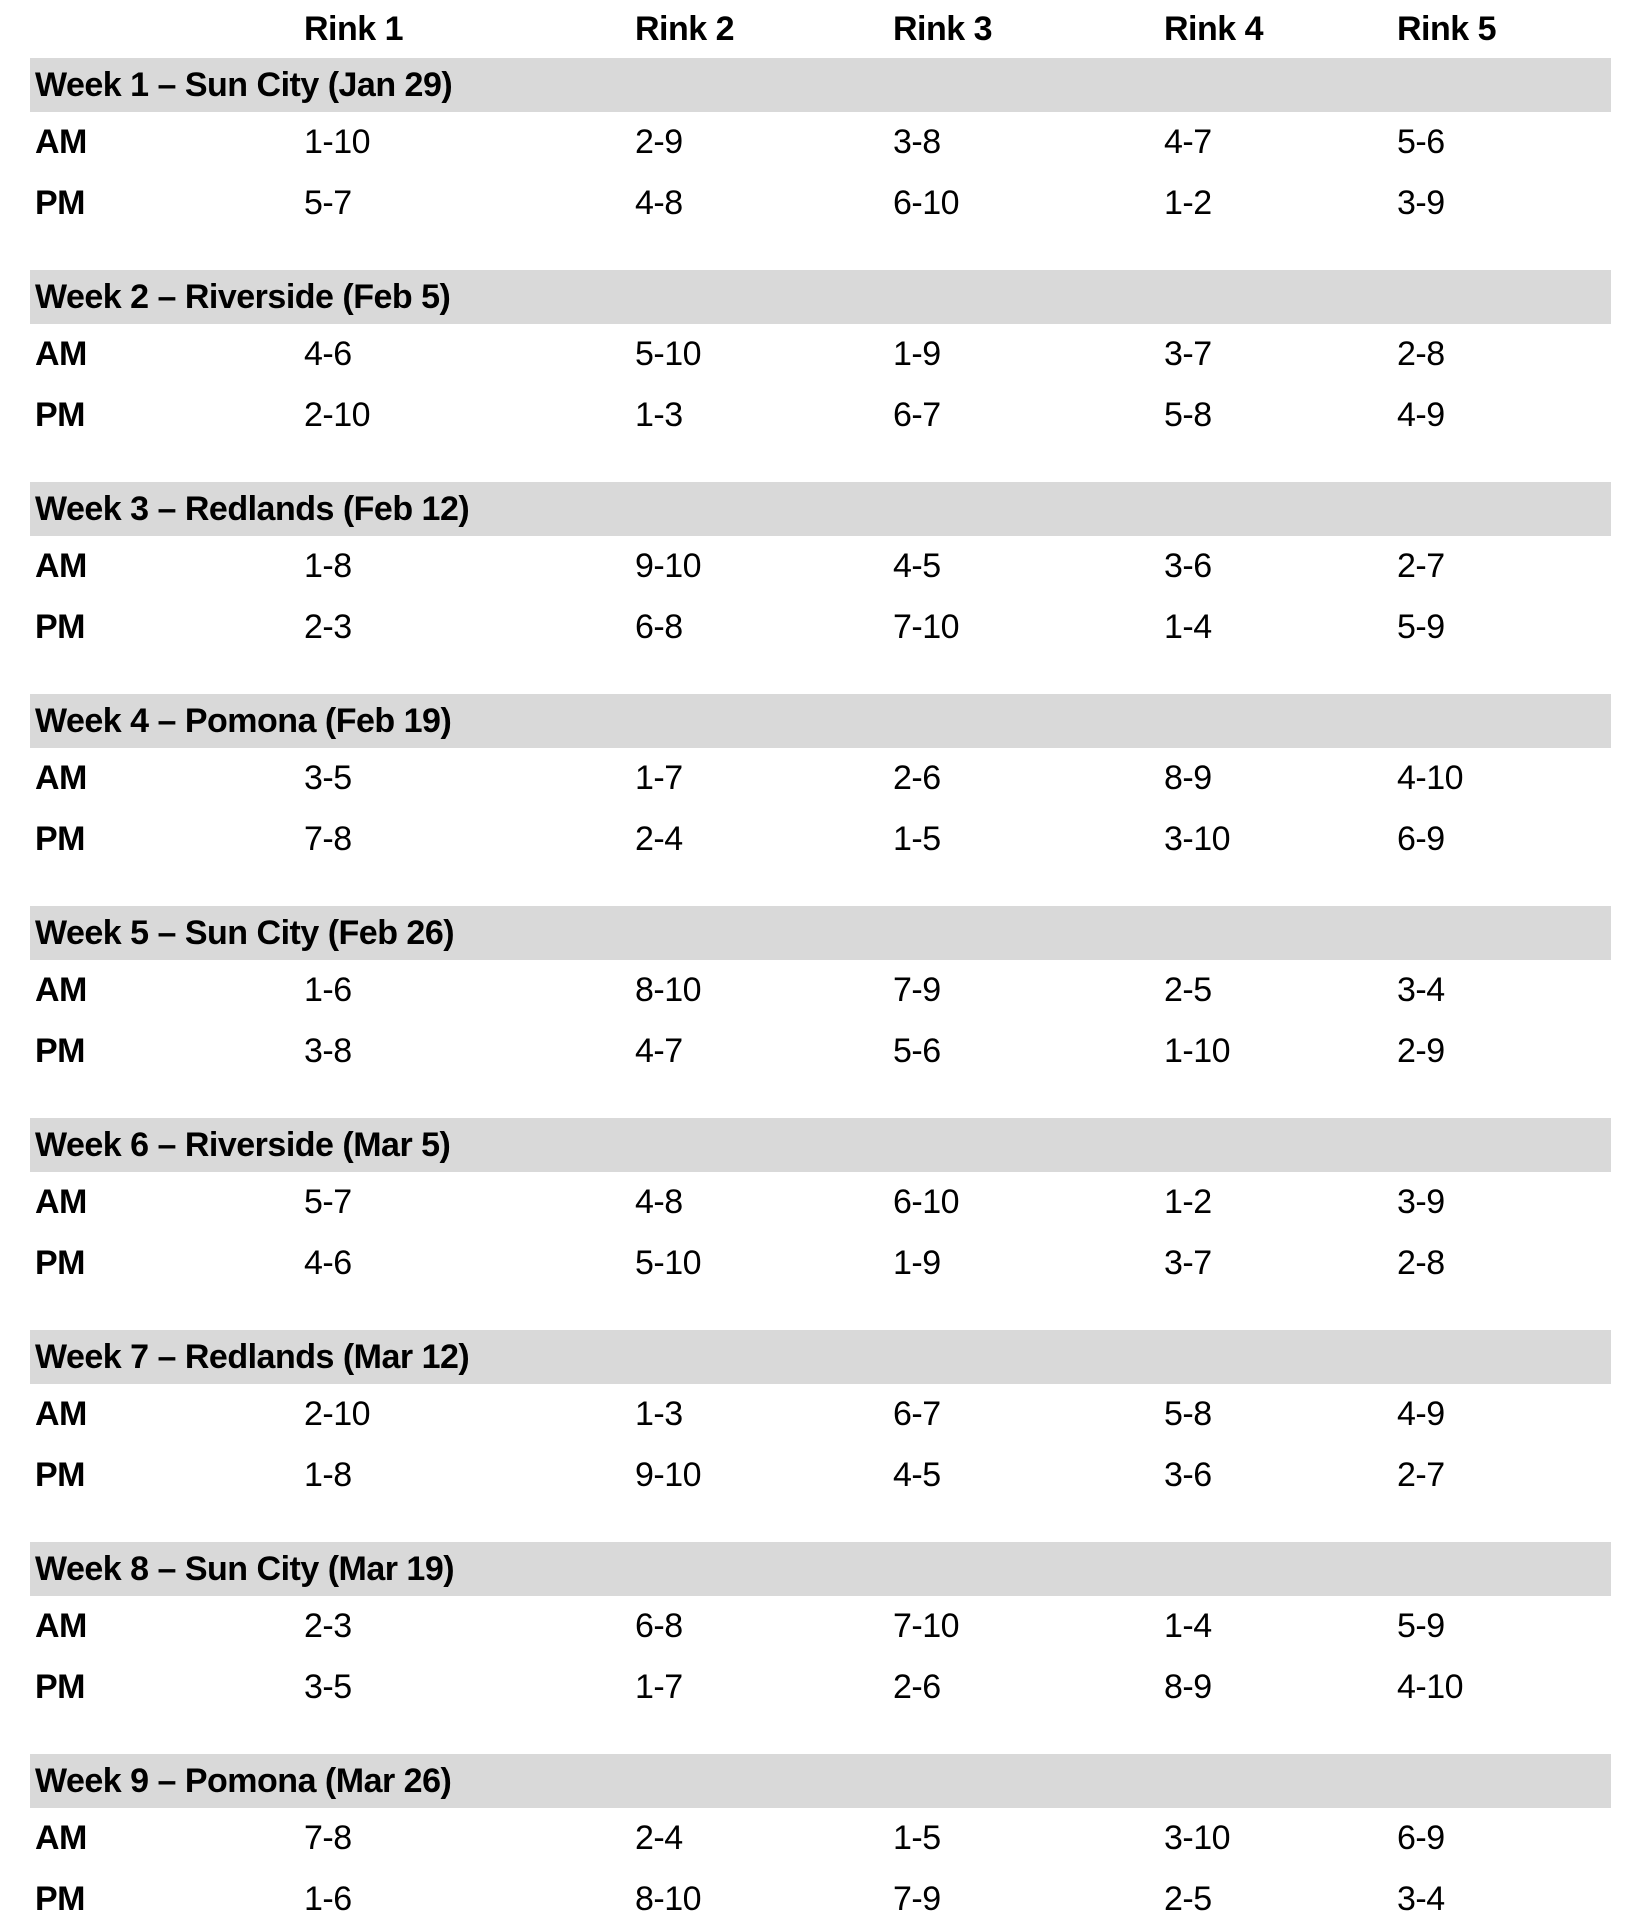  Describe the element at coordinates (252, 1356) in the screenshot. I see `week-title: Week 7 – Redlands (Mar 12)` at that location.